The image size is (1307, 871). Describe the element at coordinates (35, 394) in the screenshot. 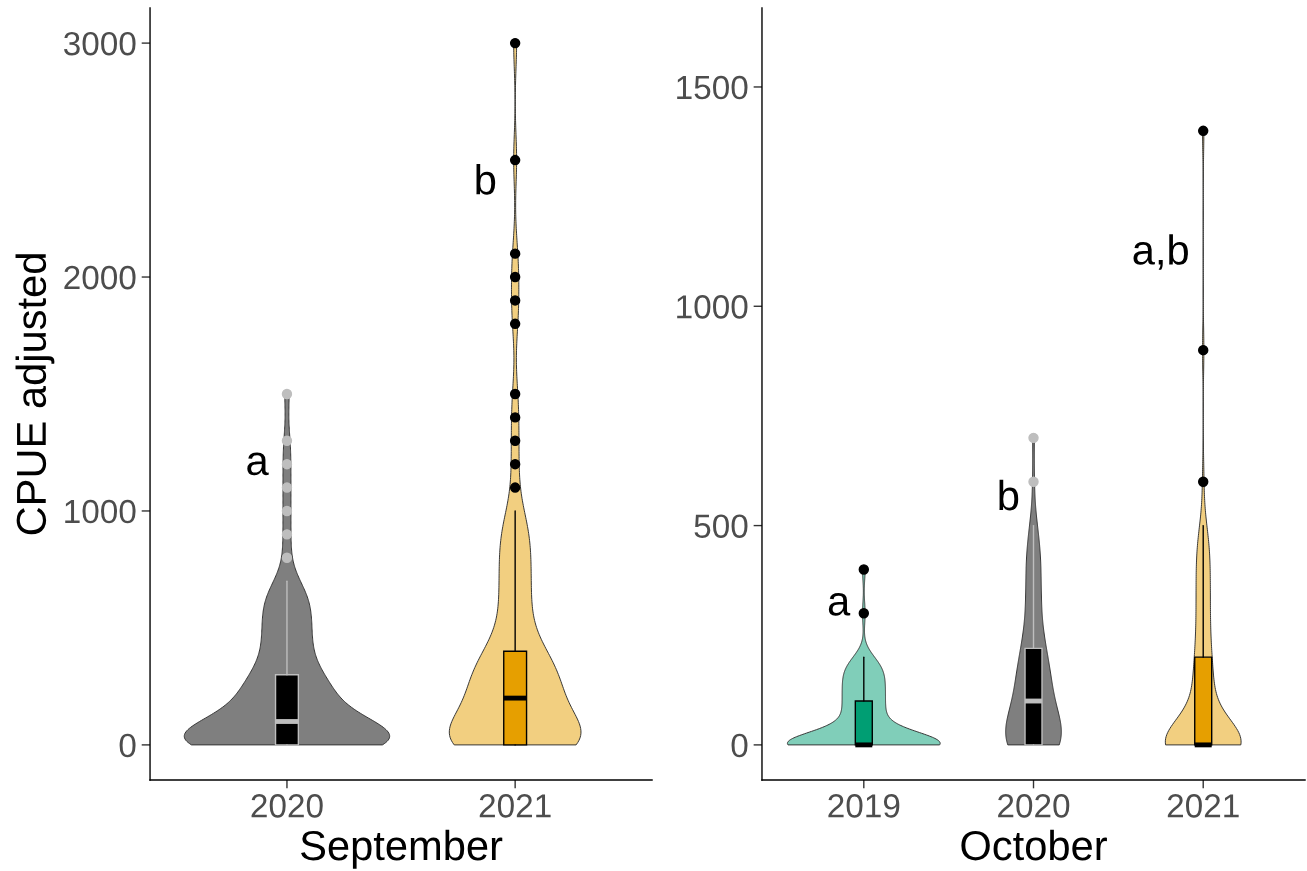

I see `y-axis-title: CPUE adjusted` at that location.